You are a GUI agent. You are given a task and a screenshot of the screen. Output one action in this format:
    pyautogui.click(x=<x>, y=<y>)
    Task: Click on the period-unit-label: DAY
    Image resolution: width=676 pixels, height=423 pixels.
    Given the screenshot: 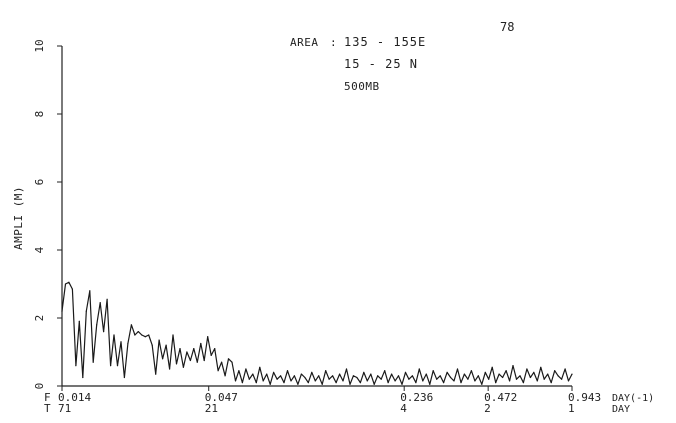 What is the action you would take?
    pyautogui.click(x=621, y=409)
    